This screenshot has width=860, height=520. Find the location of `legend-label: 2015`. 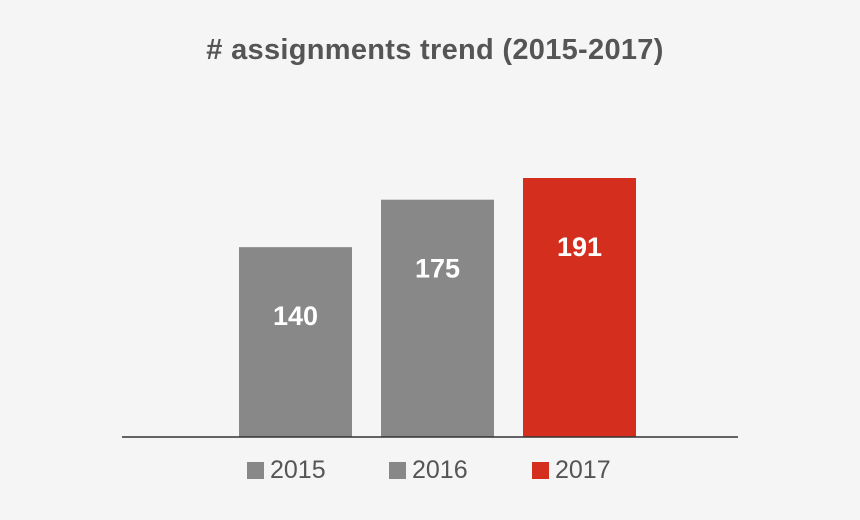

legend-label: 2015 is located at coordinates (298, 470).